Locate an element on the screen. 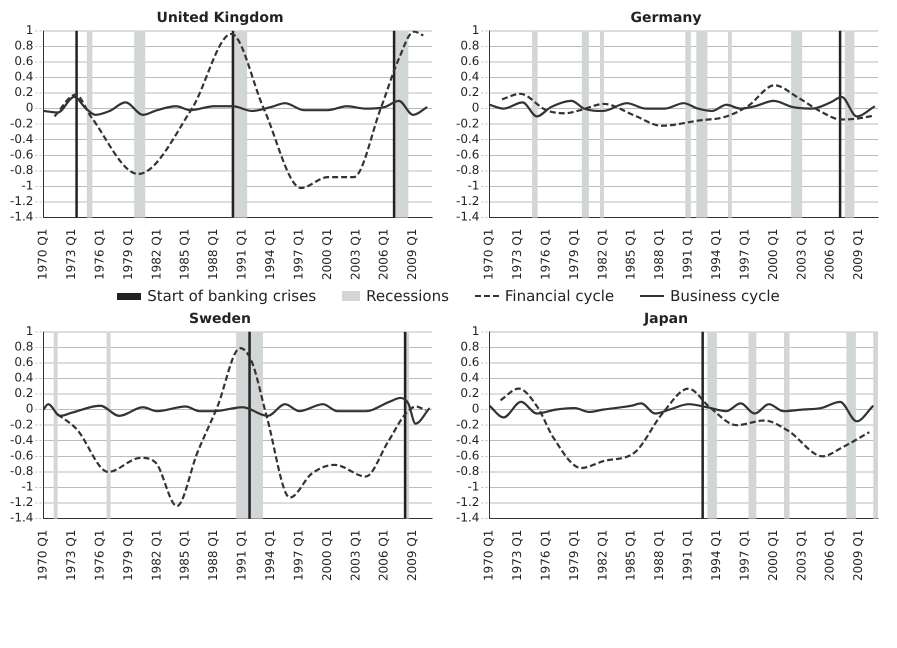 This screenshot has height=648, width=897. chart-title: Japan is located at coordinates (665, 319).